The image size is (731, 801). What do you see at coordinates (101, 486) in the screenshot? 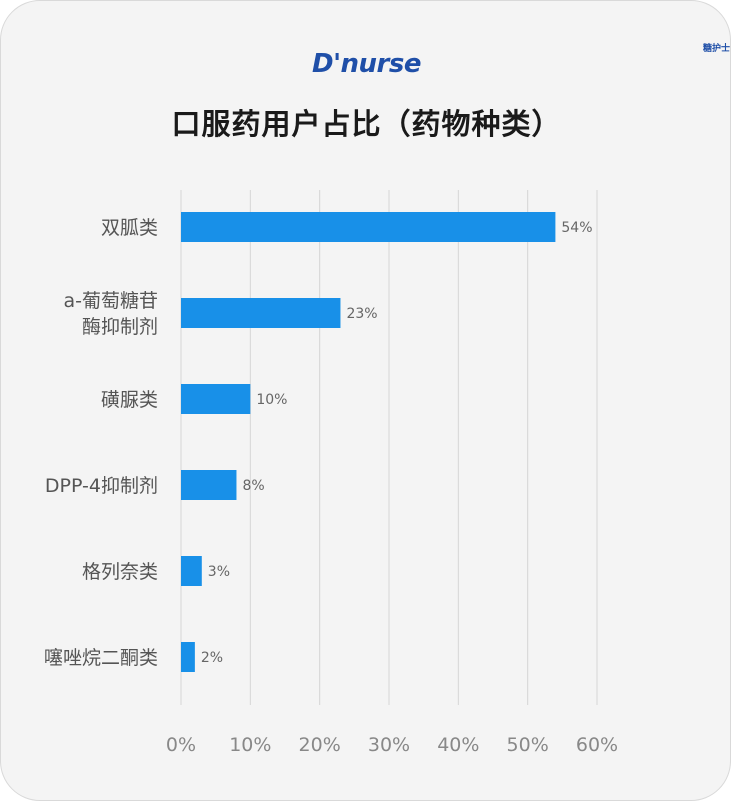
I see `category-label: DPP-4抑制剂` at bounding box center [101, 486].